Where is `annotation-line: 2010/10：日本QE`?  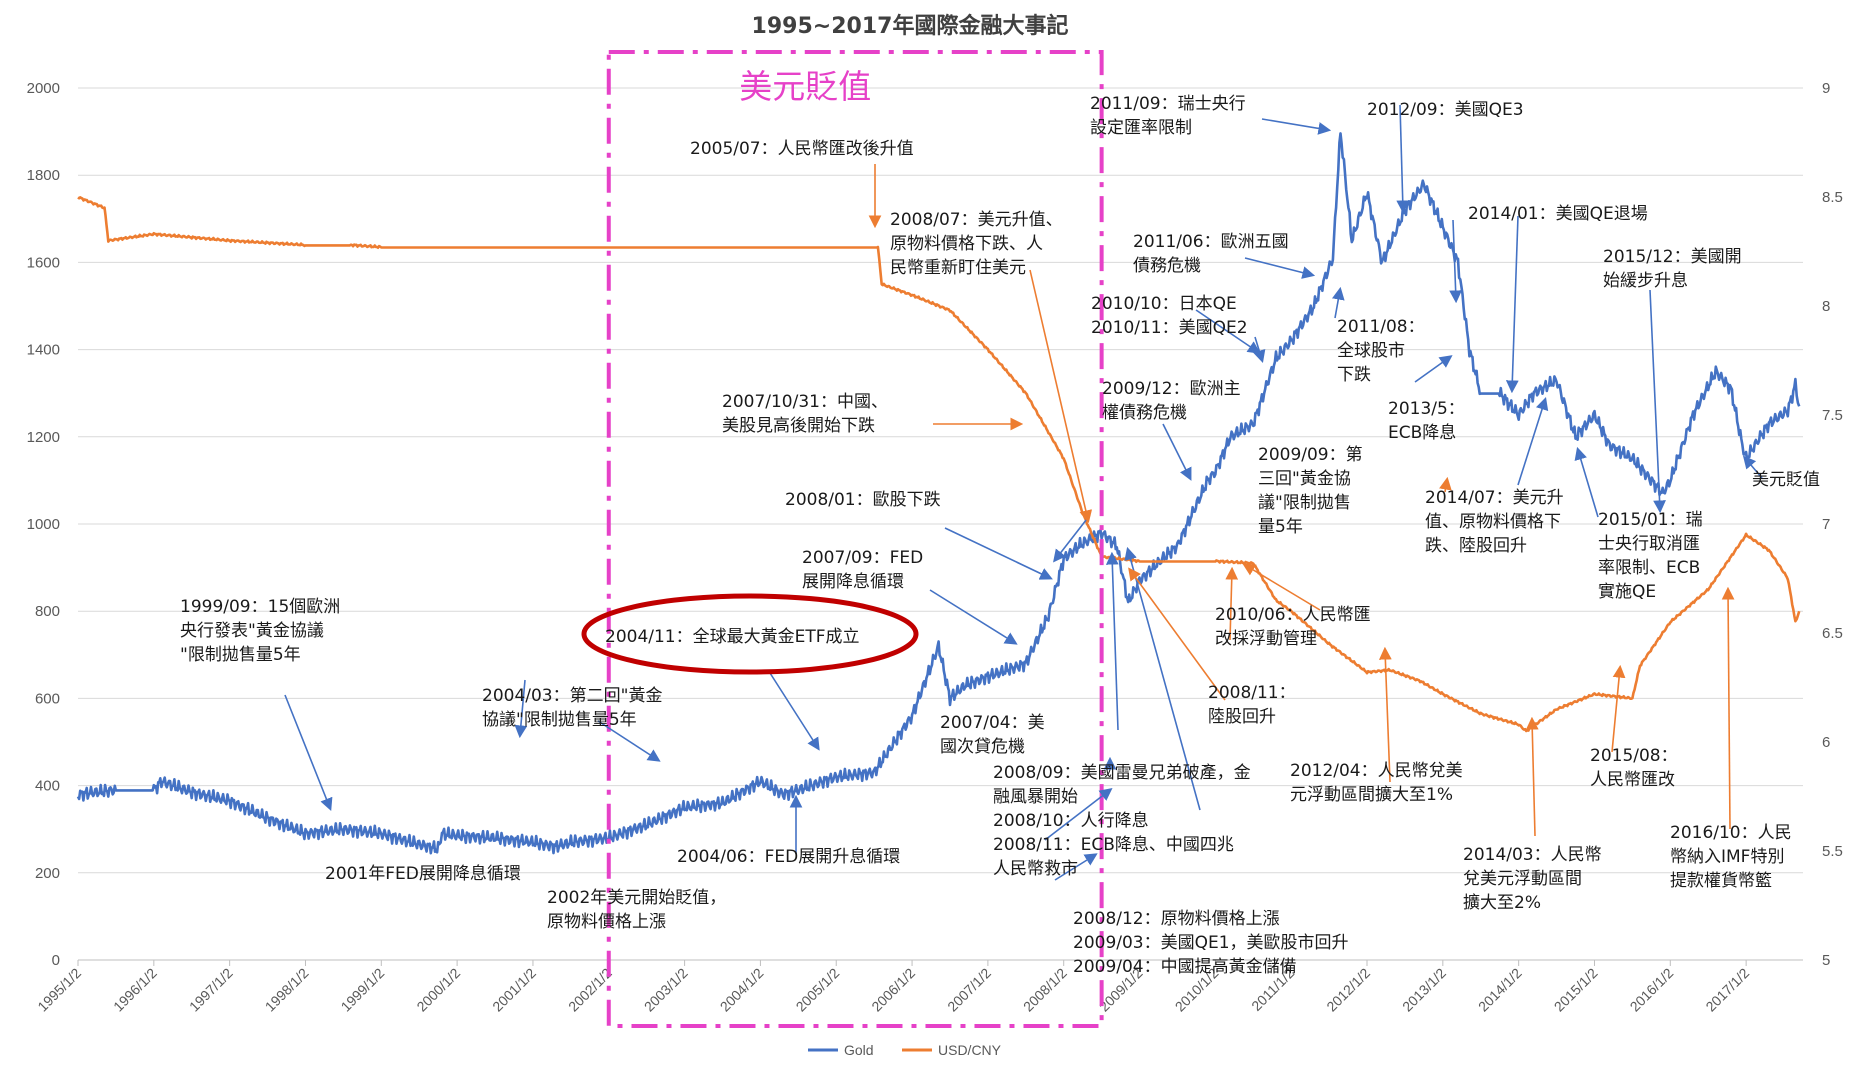 annotation-line: 2010/10：日本QE is located at coordinates (1164, 304).